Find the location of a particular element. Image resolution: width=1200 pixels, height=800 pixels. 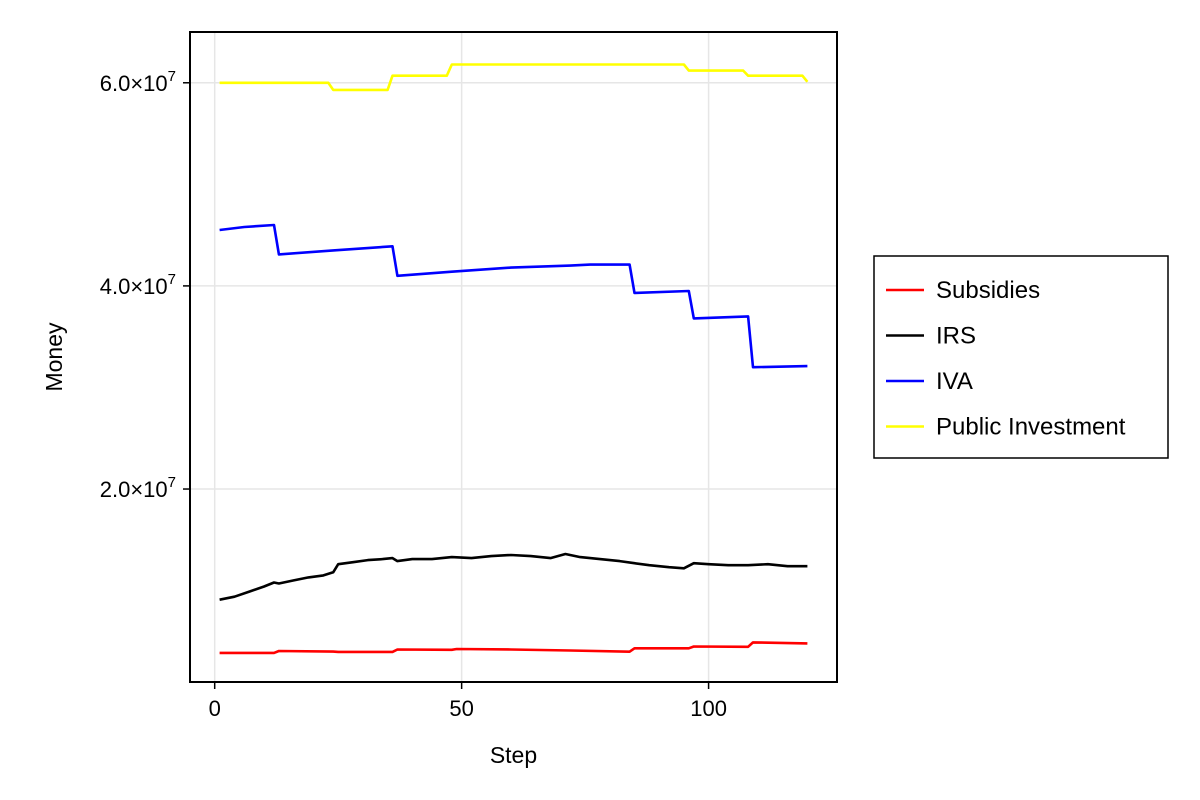

x-tick-label: 50 is located at coordinates (461, 708).